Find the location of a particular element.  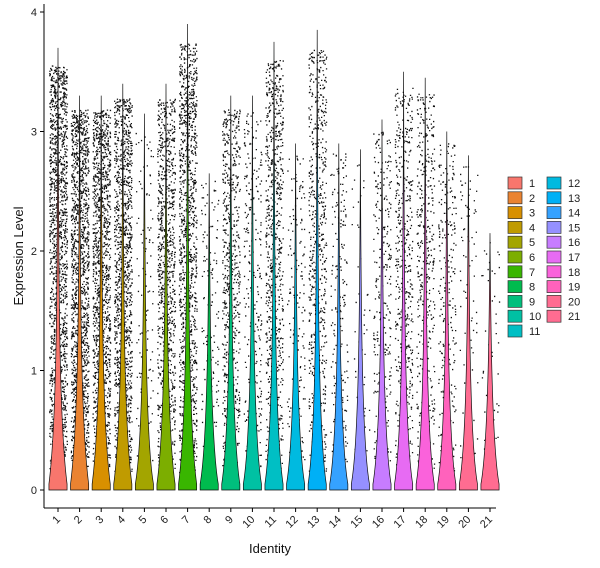

y-axis-title: Expression Level is located at coordinates (18, 255).